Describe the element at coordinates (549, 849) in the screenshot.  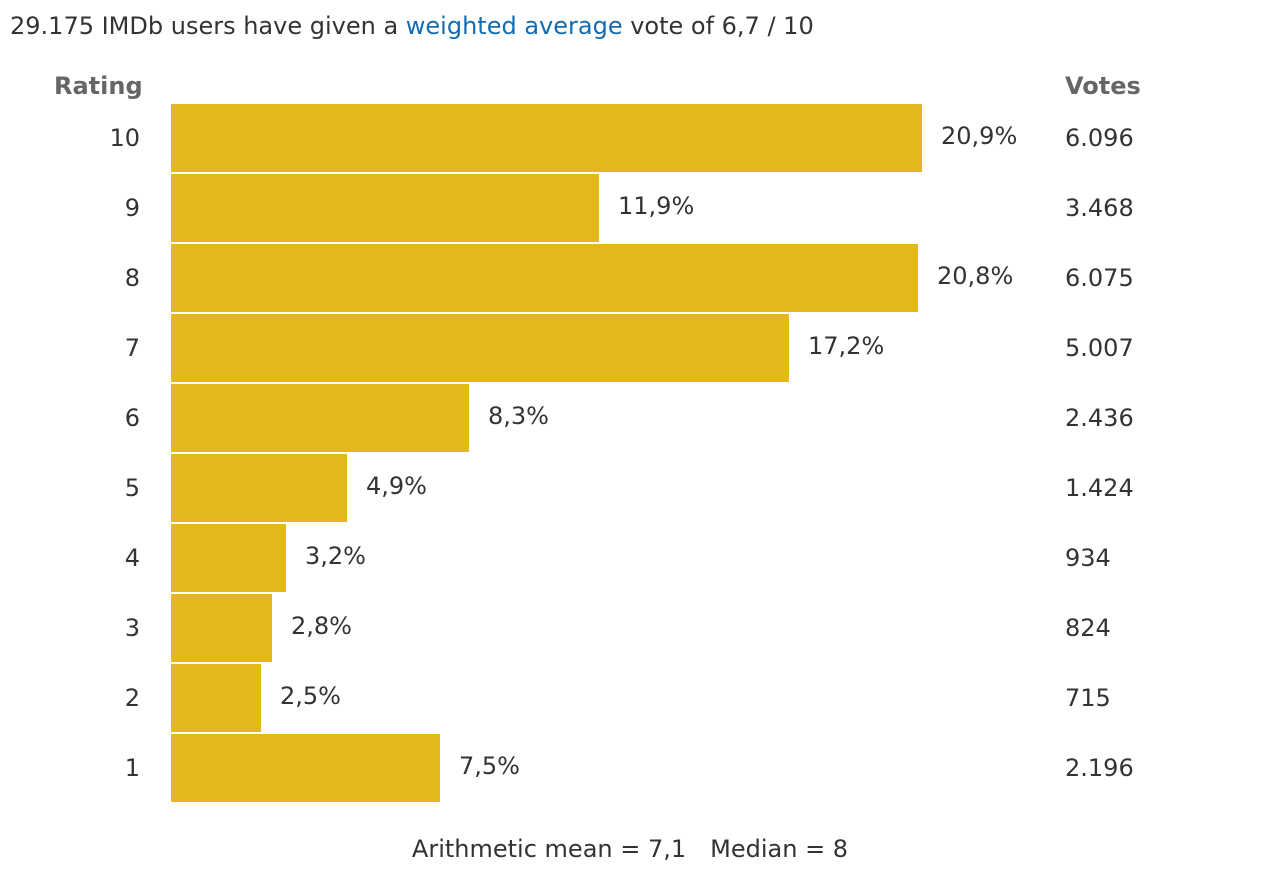
I see `arithmetic-mean: Arithmetic mean = 7,1` at that location.